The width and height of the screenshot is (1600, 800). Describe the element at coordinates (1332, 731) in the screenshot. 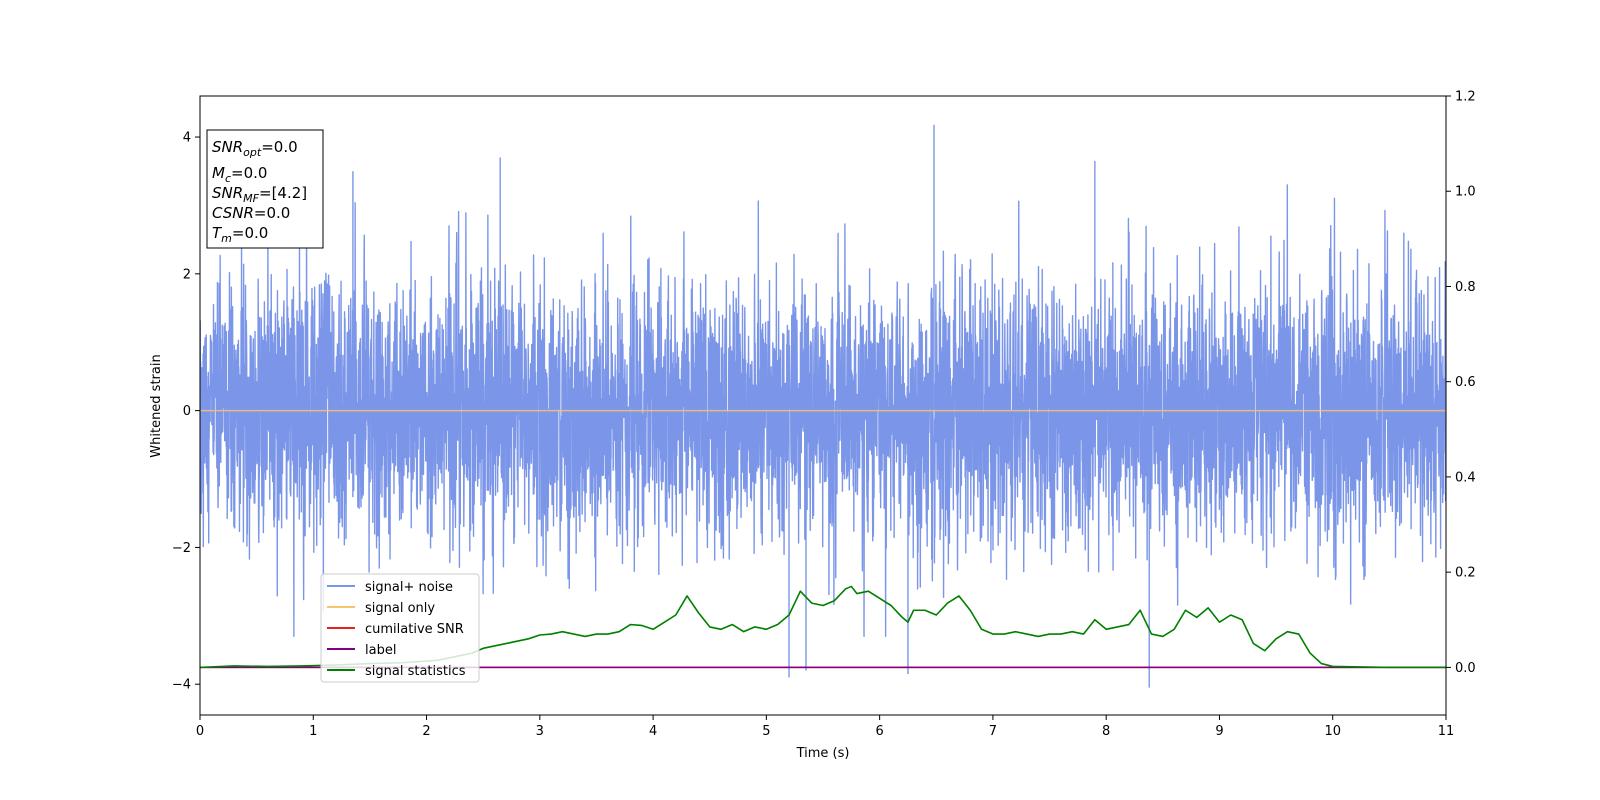

I see `x-tick-label: 10` at that location.